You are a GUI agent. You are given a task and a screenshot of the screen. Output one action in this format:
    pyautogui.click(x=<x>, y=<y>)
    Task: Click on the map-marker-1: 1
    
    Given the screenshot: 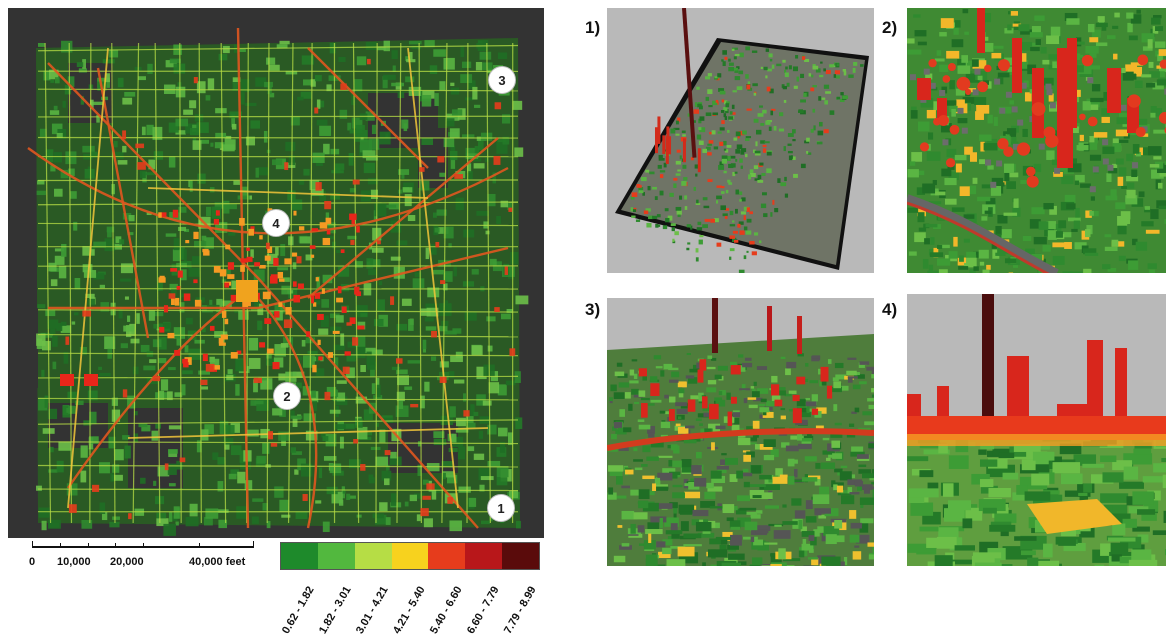 What is the action you would take?
    pyautogui.click(x=501, y=508)
    